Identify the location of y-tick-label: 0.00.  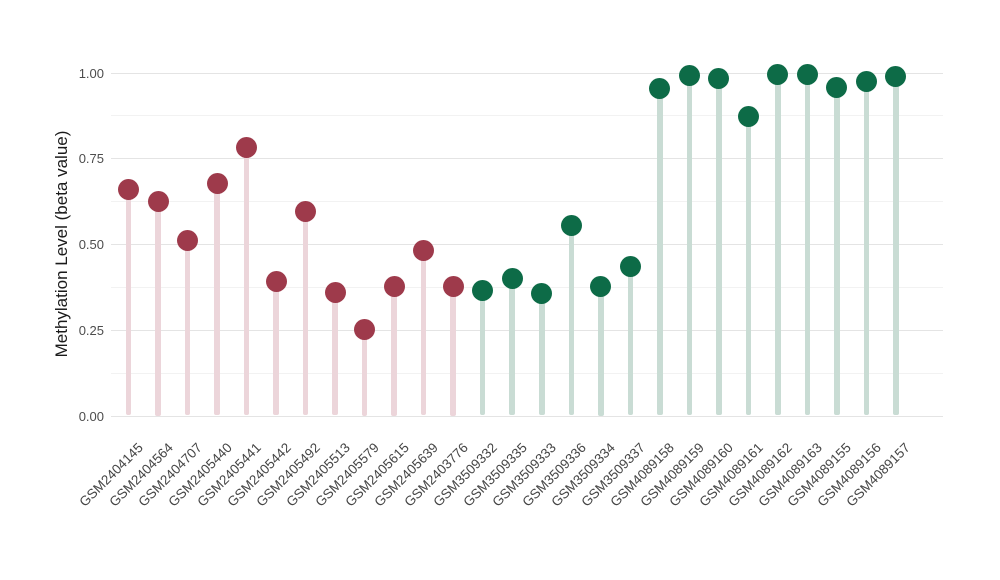
(91, 416).